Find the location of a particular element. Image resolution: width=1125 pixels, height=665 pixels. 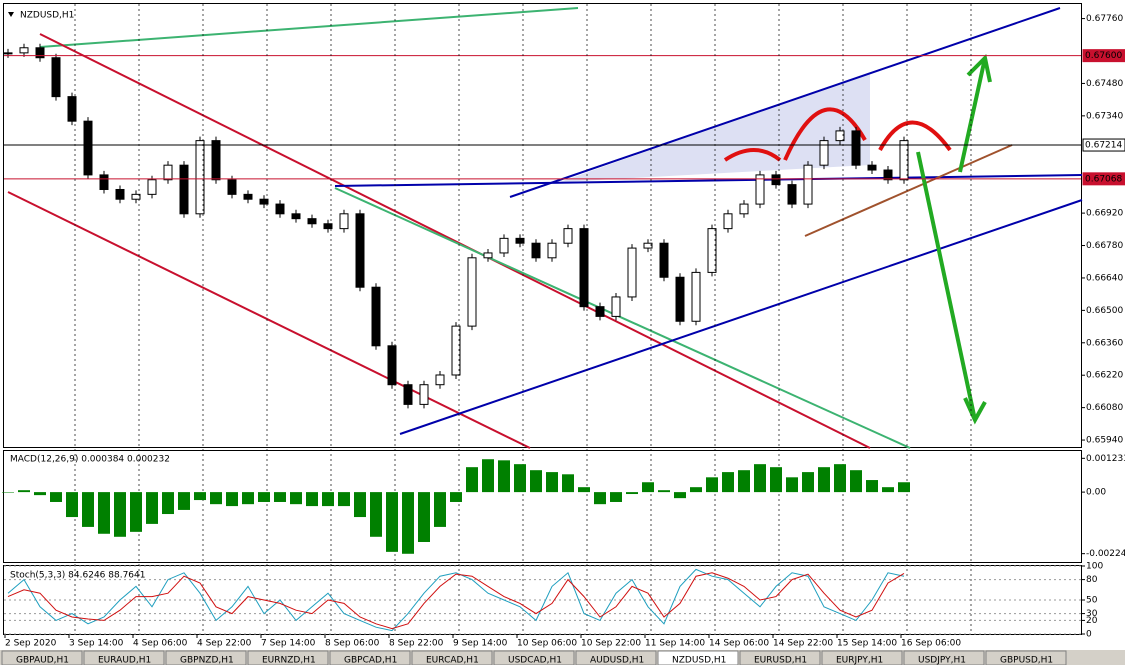

tab: EURJPY,H1 is located at coordinates (862, 657).